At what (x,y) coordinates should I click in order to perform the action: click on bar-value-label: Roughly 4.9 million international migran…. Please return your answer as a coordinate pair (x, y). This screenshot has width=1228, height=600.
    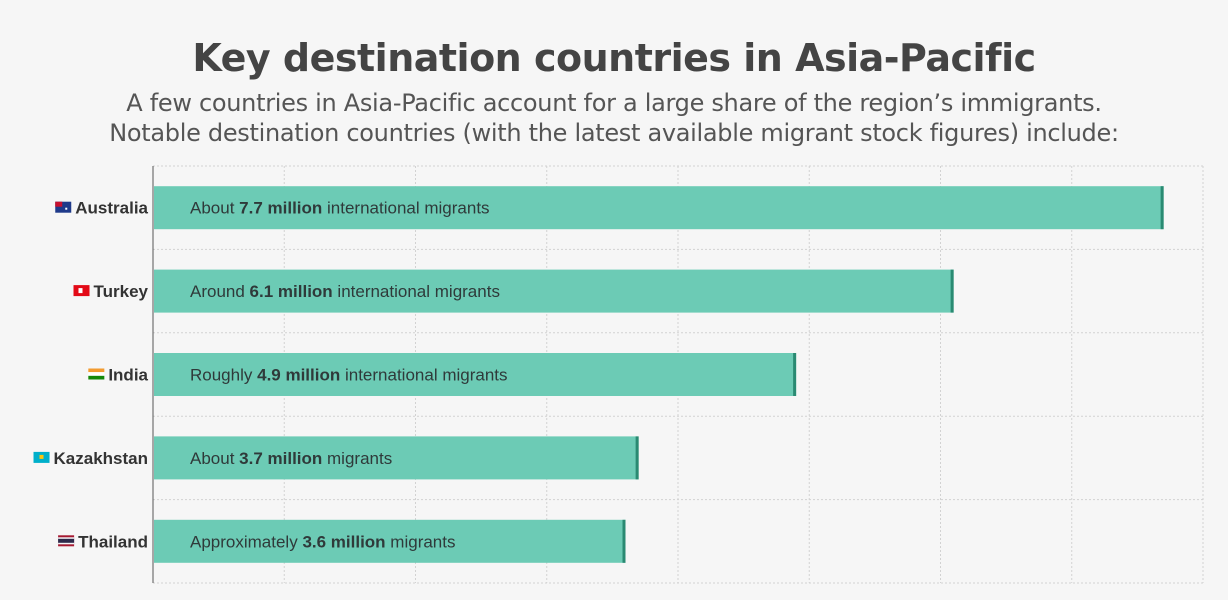
    Looking at the image, I should click on (349, 375).